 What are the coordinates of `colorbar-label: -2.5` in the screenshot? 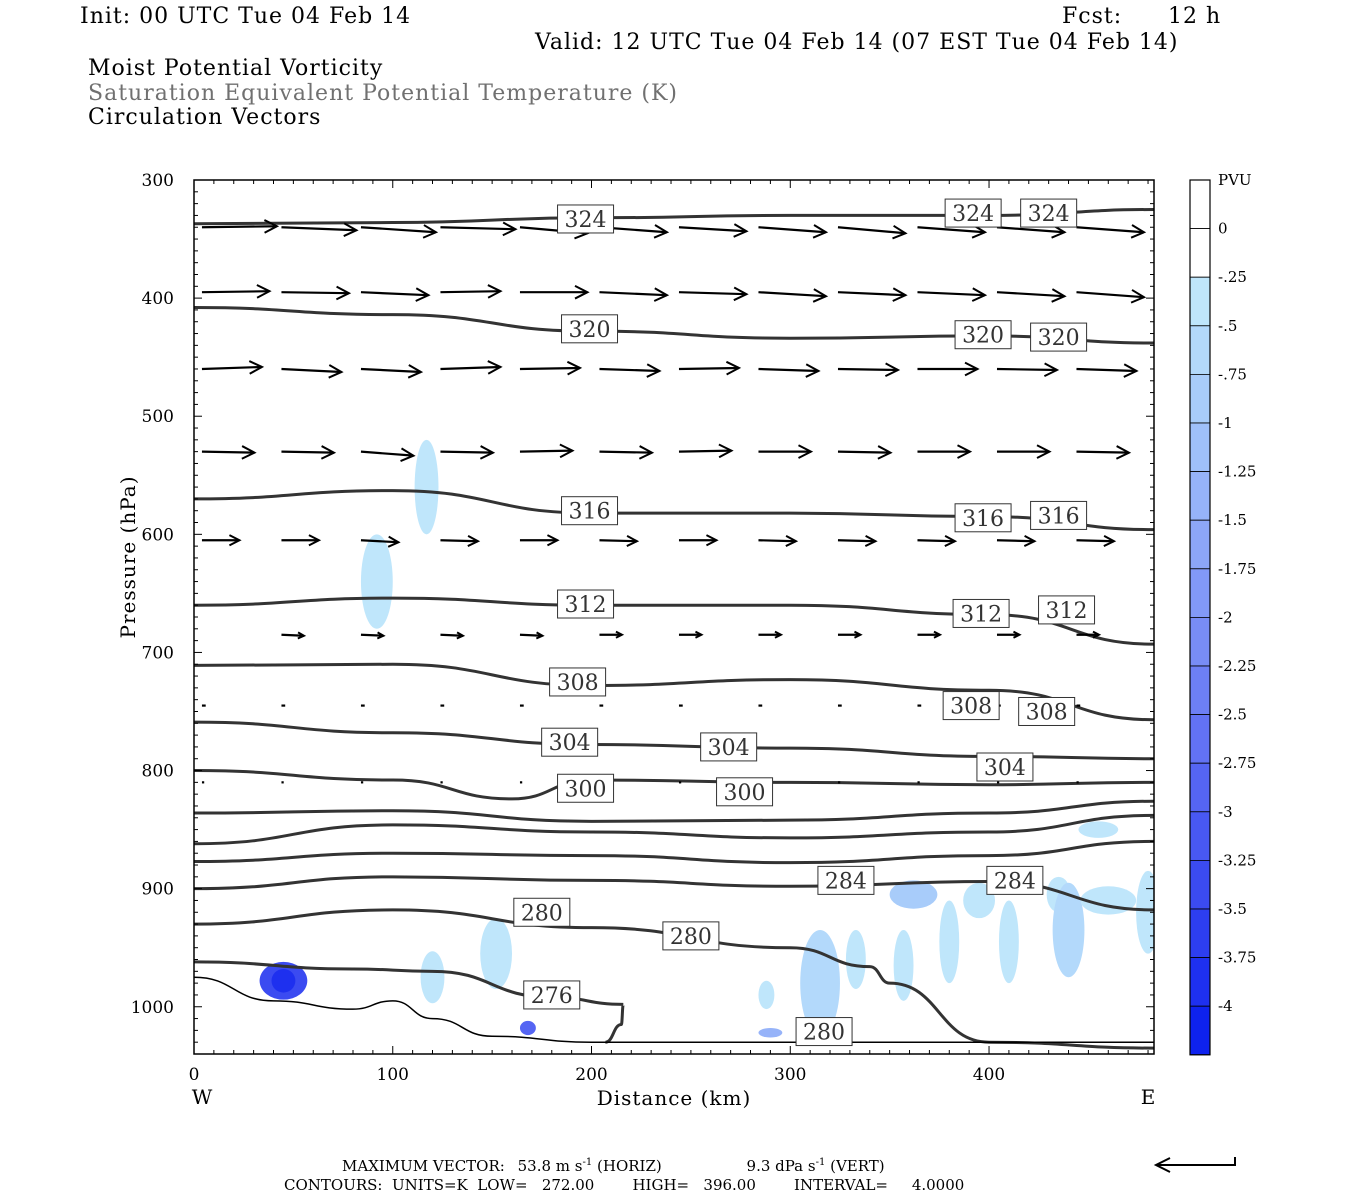 It's located at (1232, 715).